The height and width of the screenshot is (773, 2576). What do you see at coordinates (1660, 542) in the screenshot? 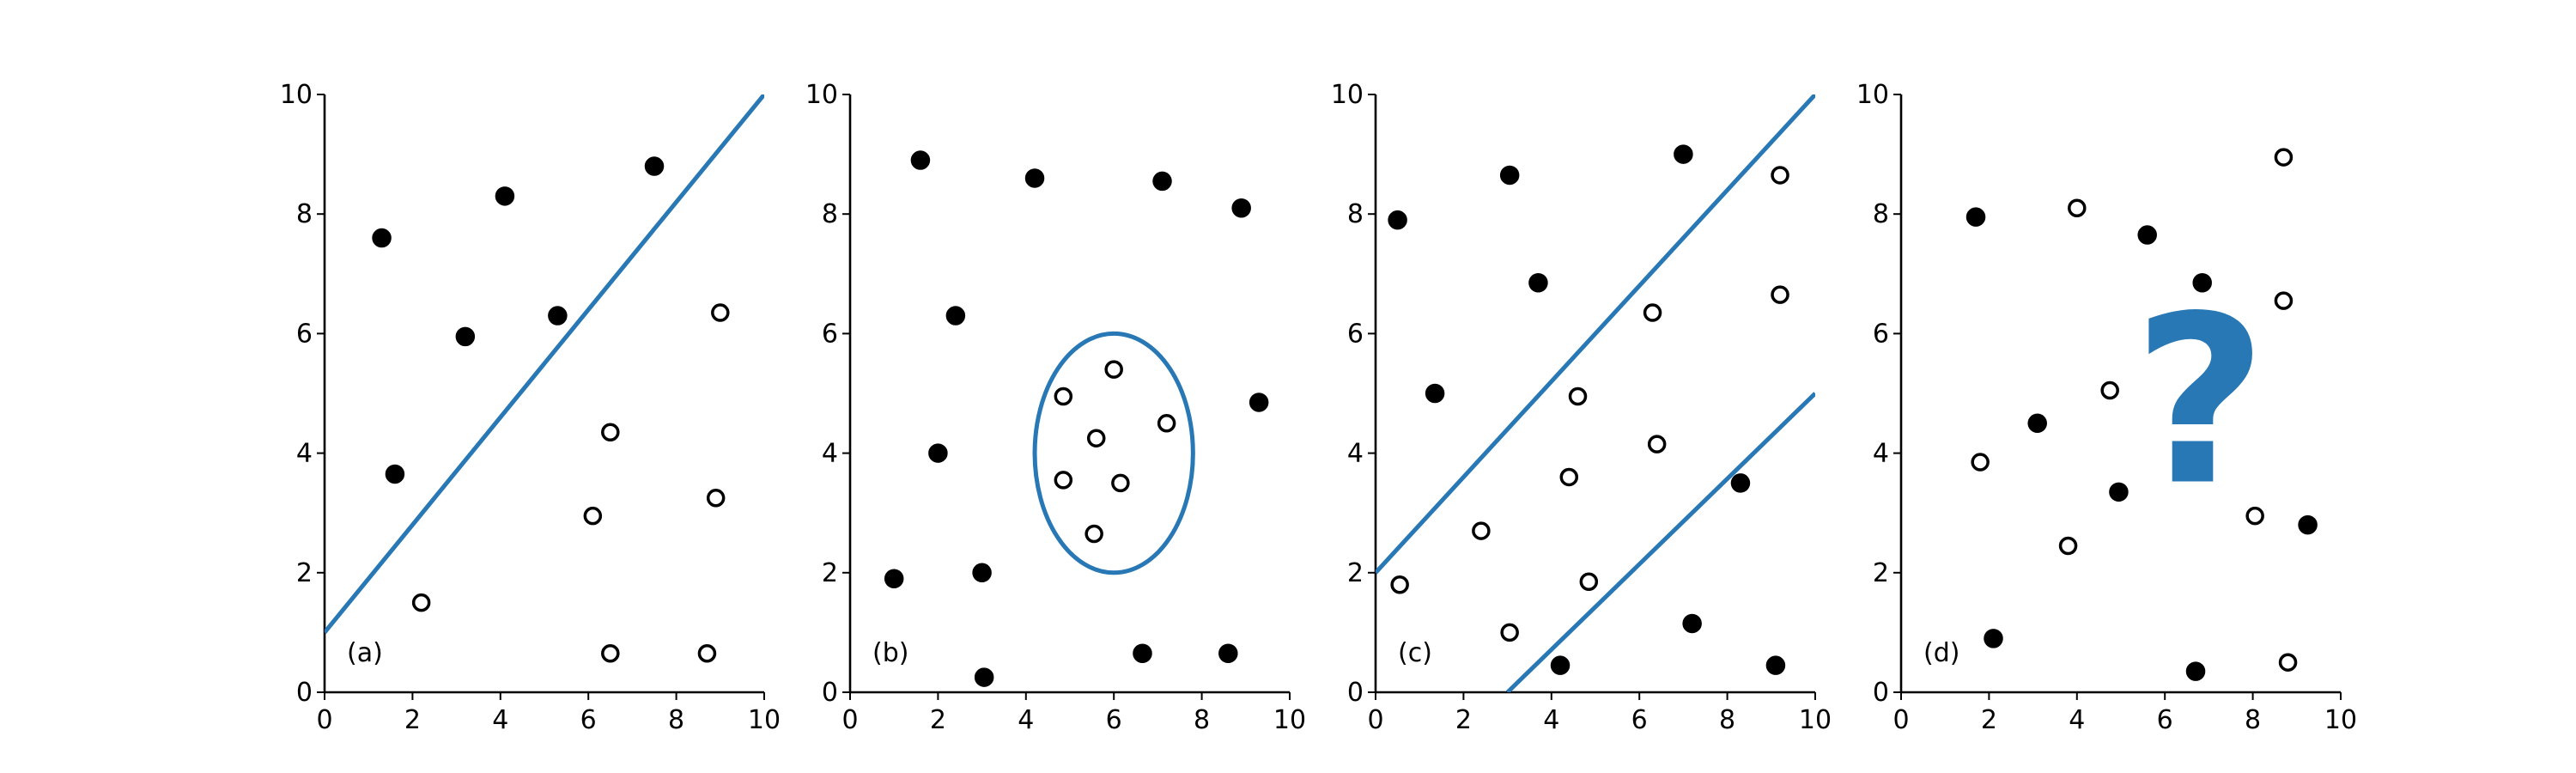
I see `decision-boundary-line` at bounding box center [1660, 542].